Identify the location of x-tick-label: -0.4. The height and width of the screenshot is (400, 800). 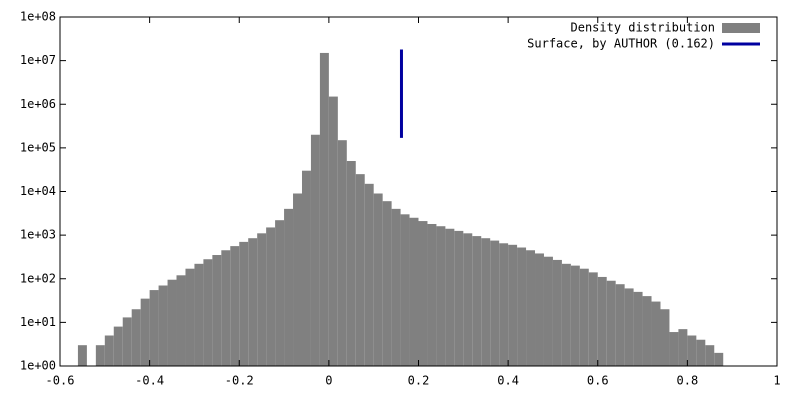
(149, 381).